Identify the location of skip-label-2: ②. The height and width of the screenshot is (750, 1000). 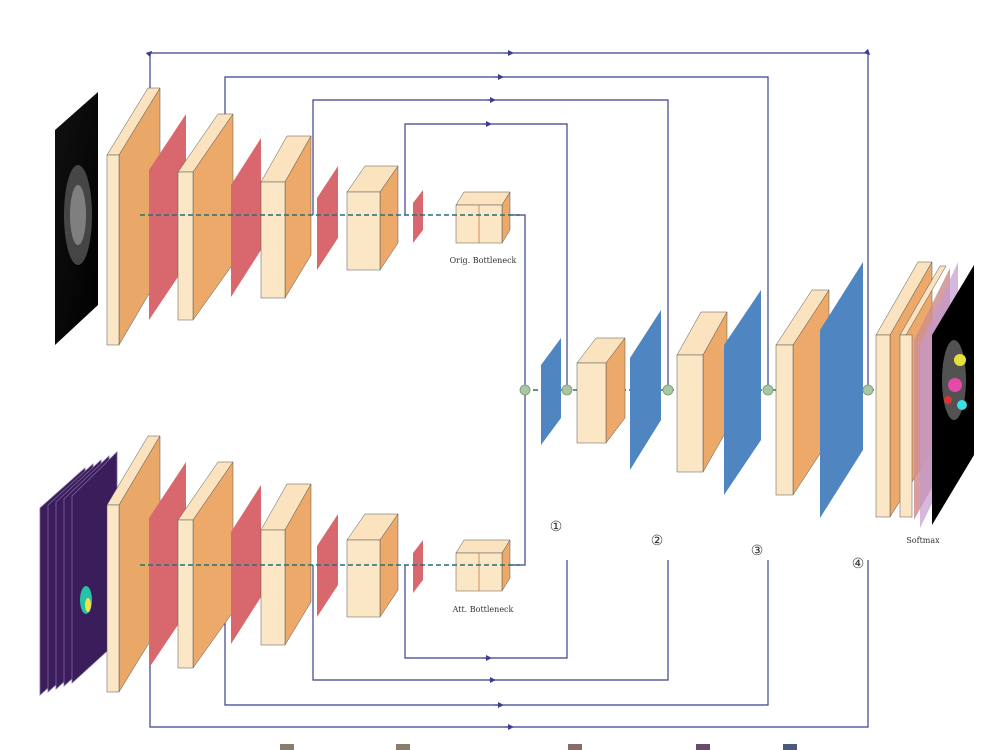
(657, 541).